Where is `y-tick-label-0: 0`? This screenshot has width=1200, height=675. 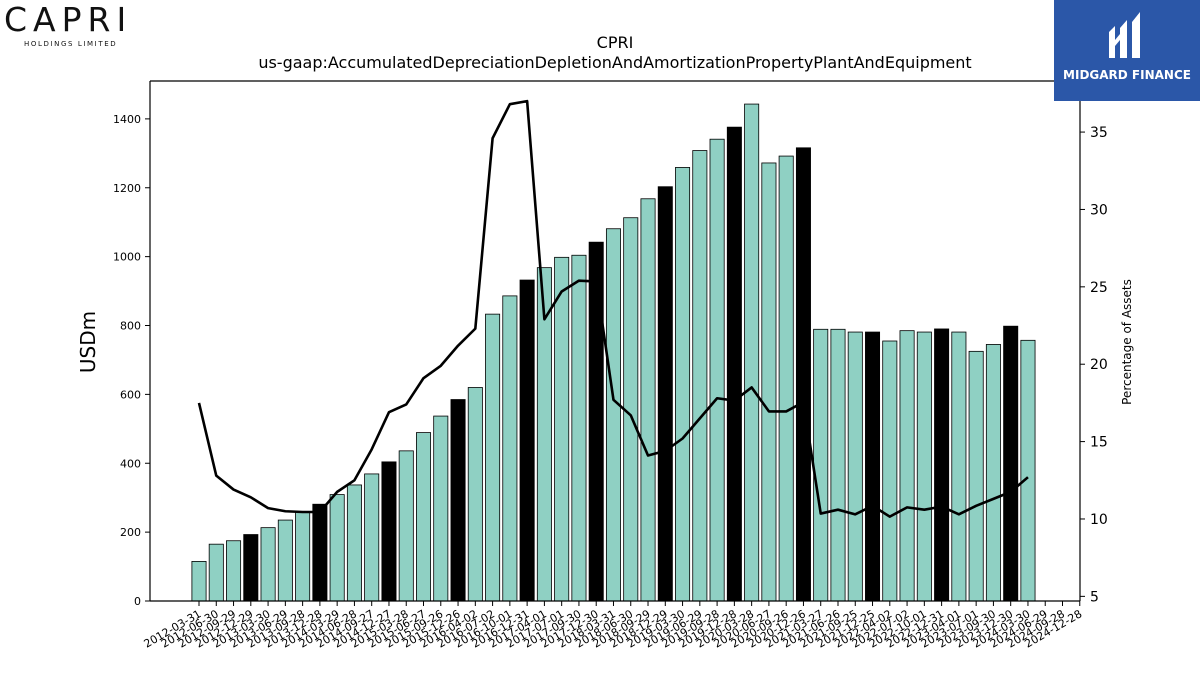
y-tick-label-0: 0 is located at coordinates (137, 601).